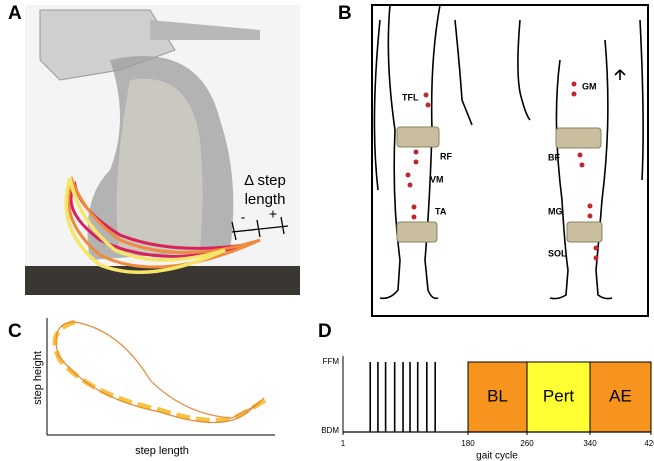  What do you see at coordinates (468, 443) in the screenshot?
I see `x-tick-label: 180` at bounding box center [468, 443].